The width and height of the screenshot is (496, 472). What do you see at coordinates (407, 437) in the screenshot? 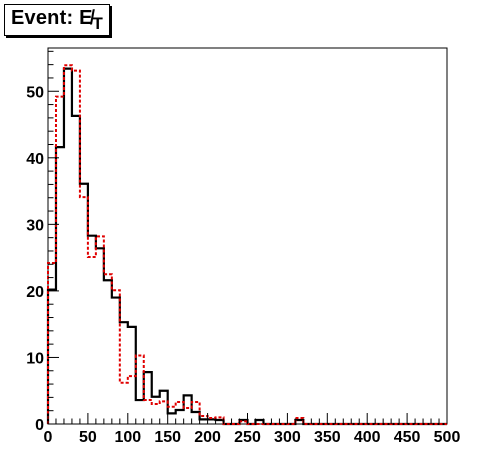
I see `x-tick-label: 450` at bounding box center [407, 437].